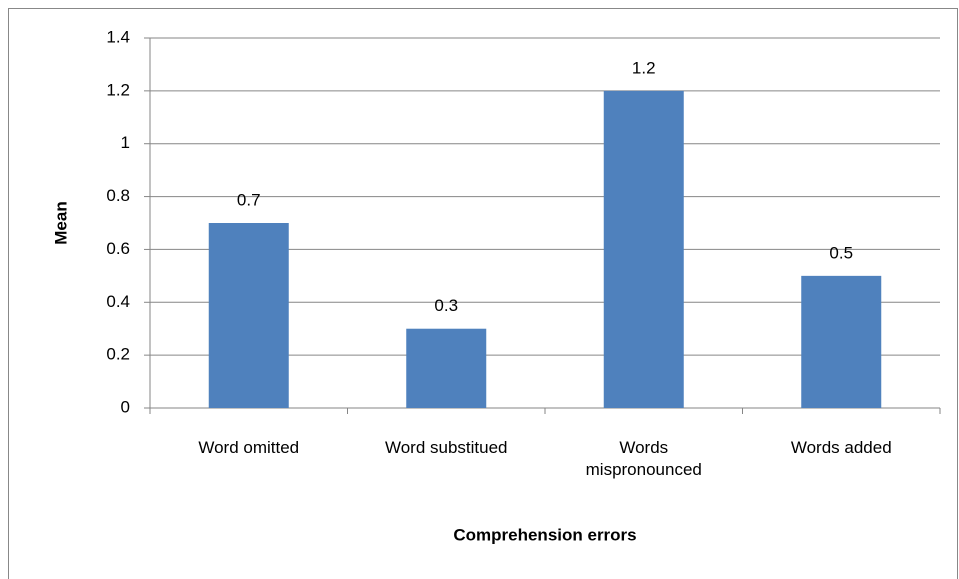 The height and width of the screenshot is (579, 959). What do you see at coordinates (644, 67) in the screenshot?
I see `data-label: 1.2` at bounding box center [644, 67].